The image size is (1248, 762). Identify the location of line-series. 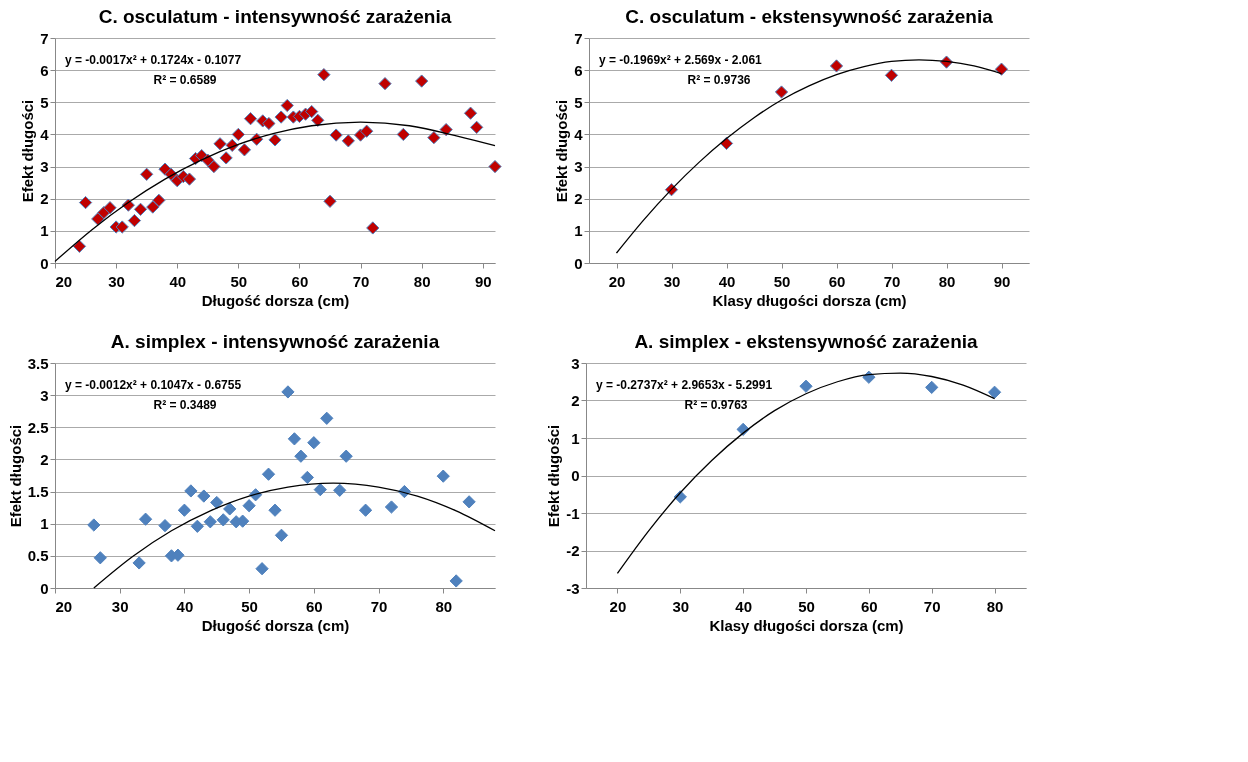
(294, 535).